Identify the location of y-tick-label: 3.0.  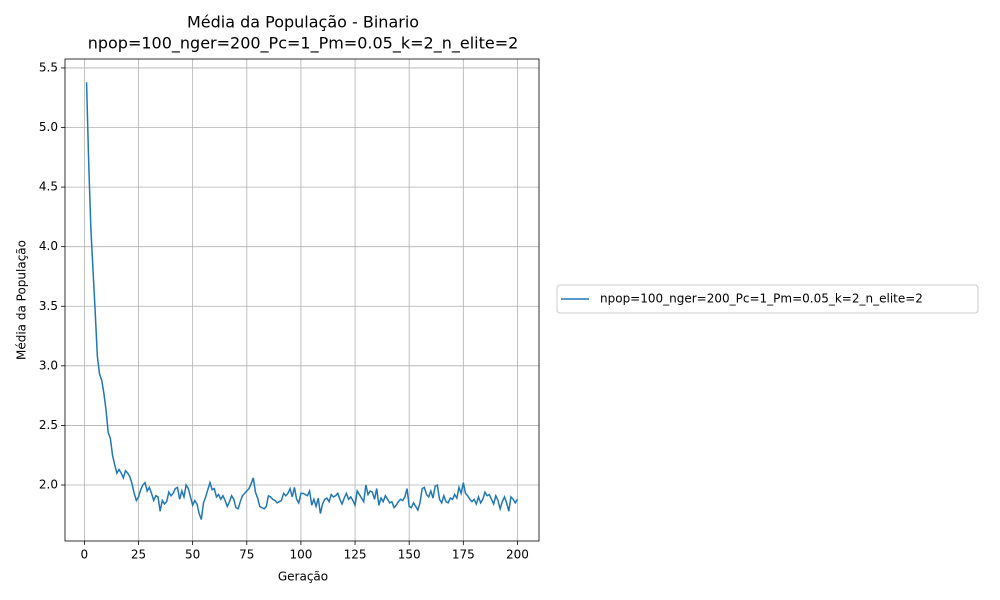
(48, 365).